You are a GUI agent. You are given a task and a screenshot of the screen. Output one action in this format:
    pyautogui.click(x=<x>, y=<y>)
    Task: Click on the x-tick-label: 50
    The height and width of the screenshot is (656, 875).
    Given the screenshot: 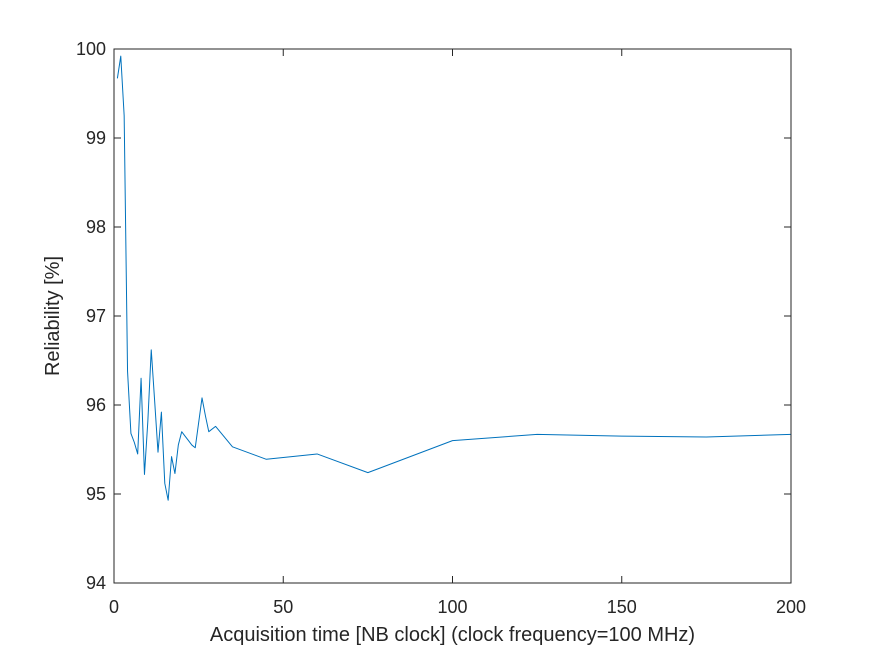 What is the action you would take?
    pyautogui.click(x=283, y=607)
    